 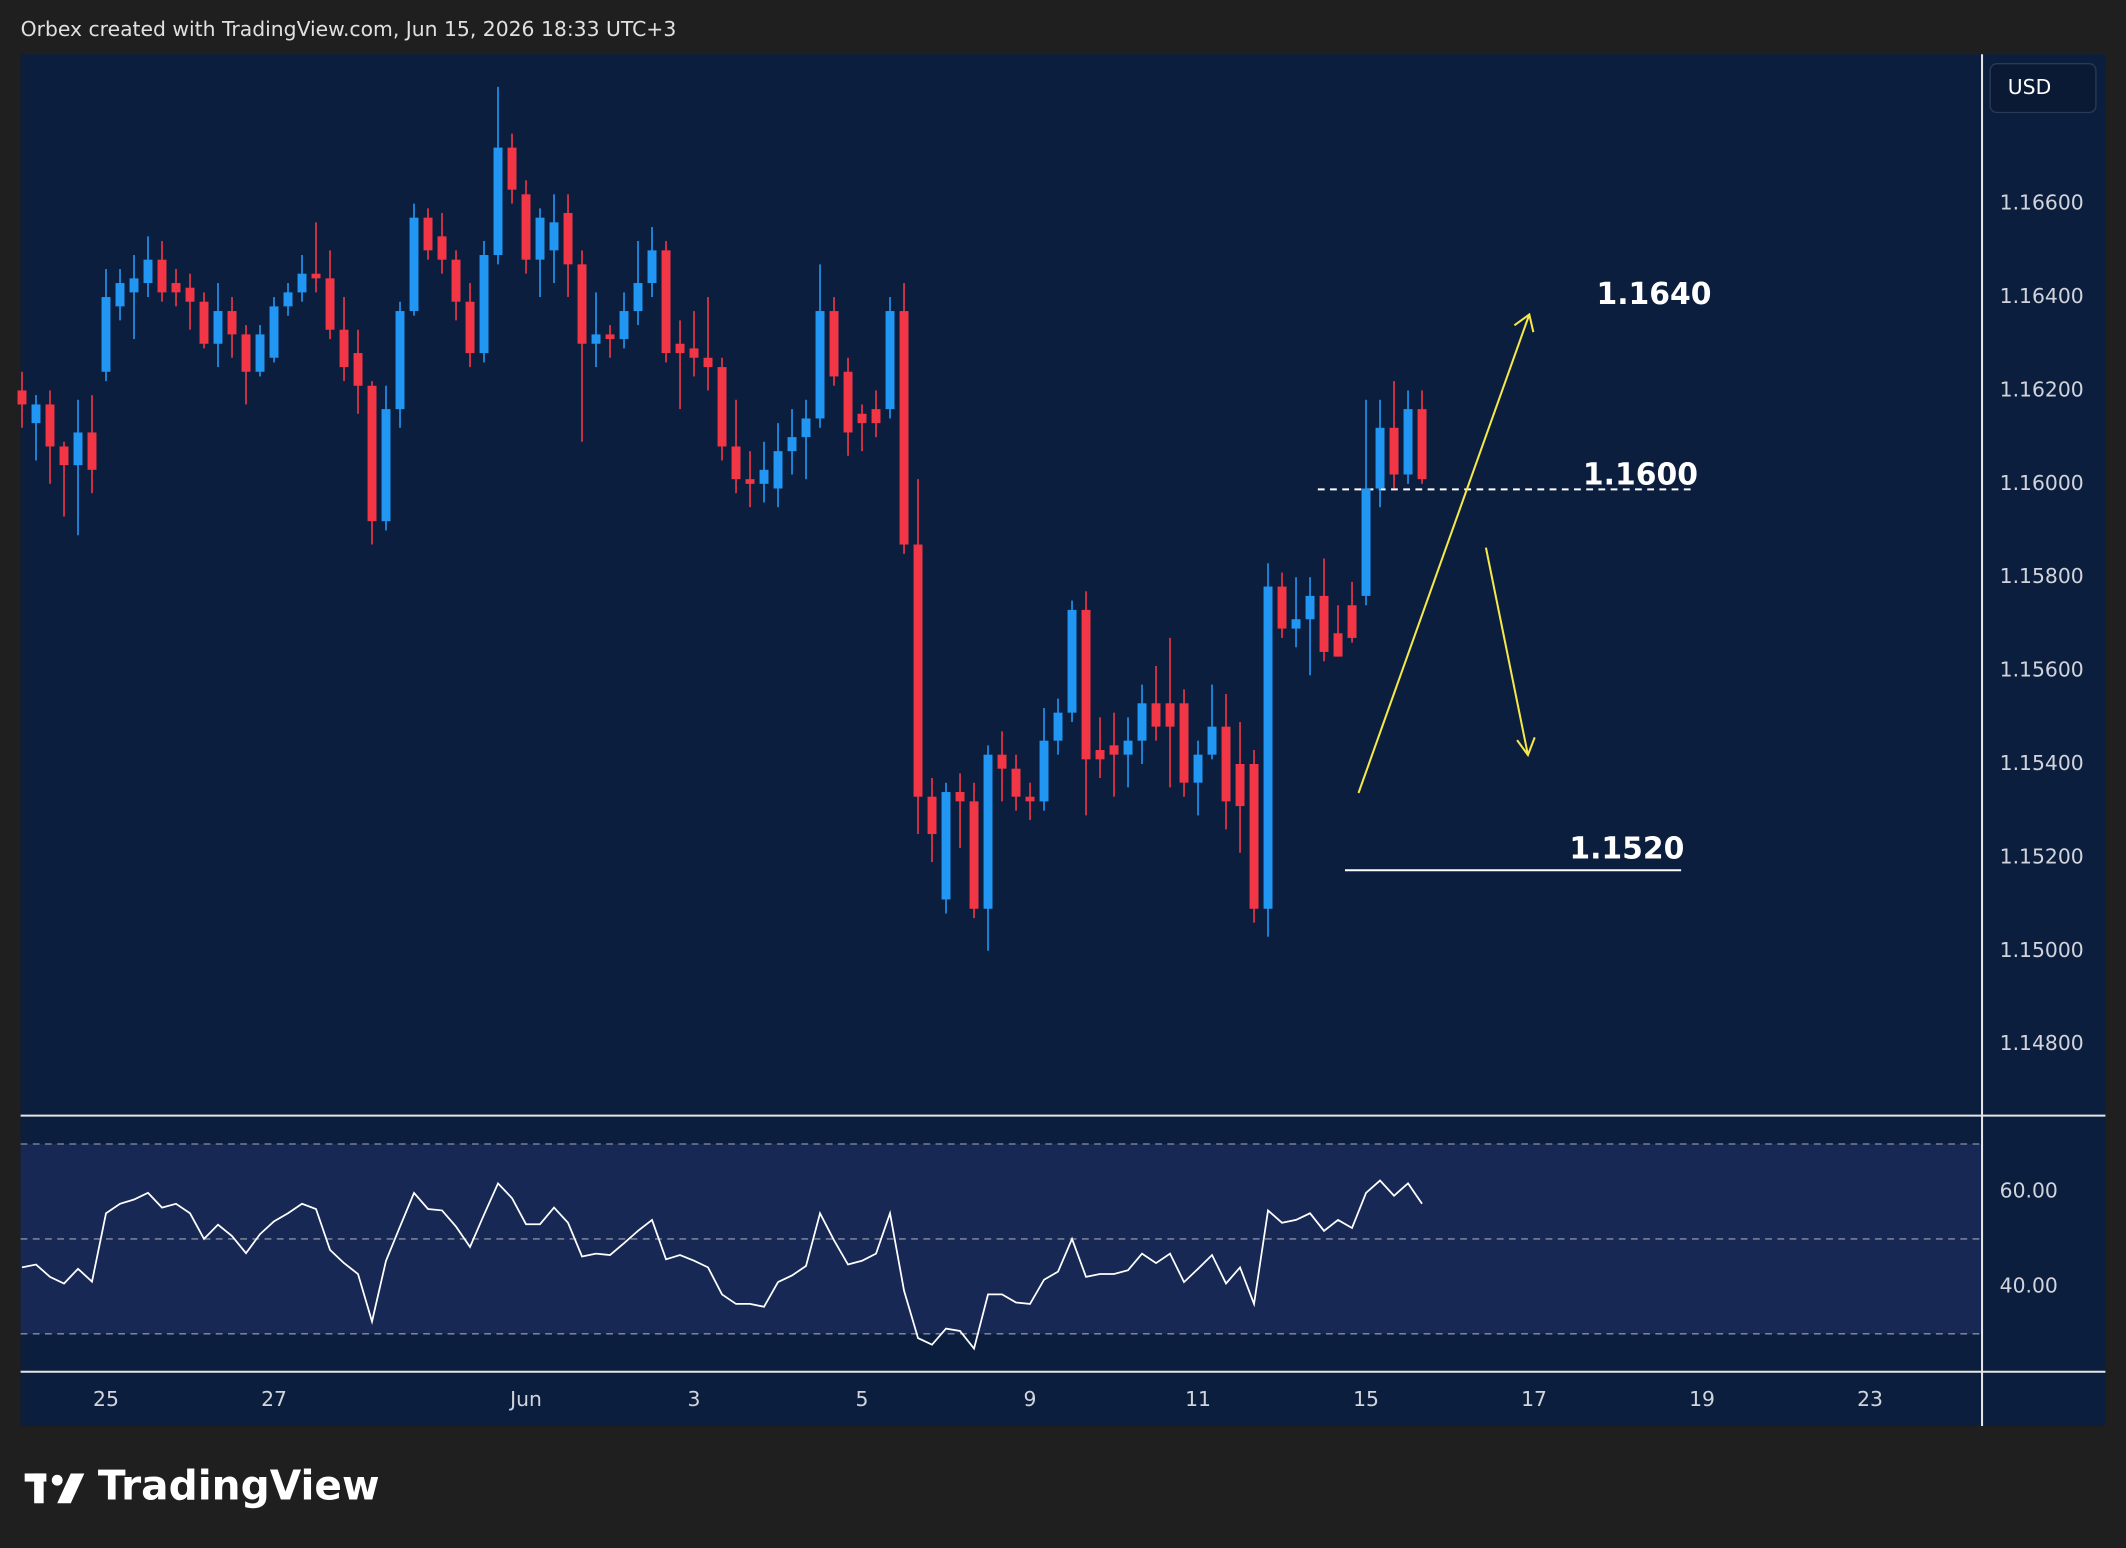 I want to click on x-tick-label: 15, so click(x=1366, y=1399).